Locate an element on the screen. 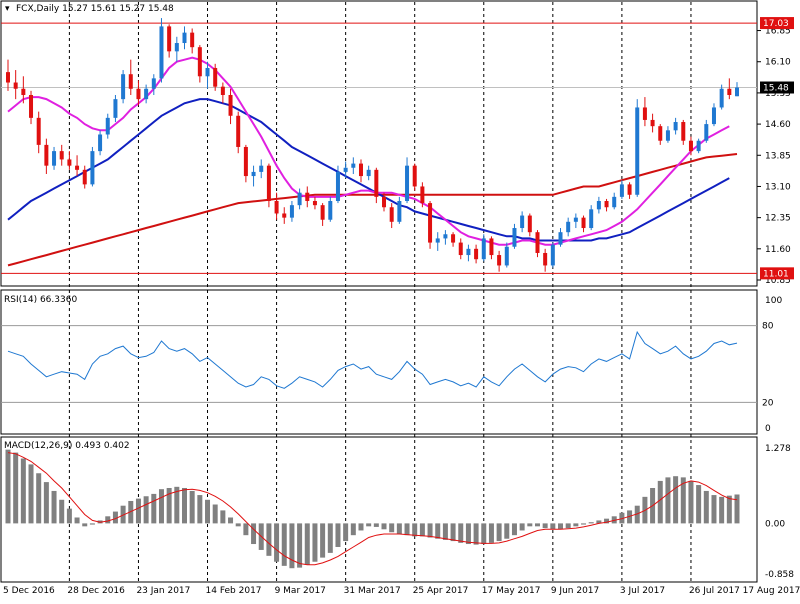 This screenshot has width=800, height=604. main-header-arrow: ▾ is located at coordinates (7, 9).